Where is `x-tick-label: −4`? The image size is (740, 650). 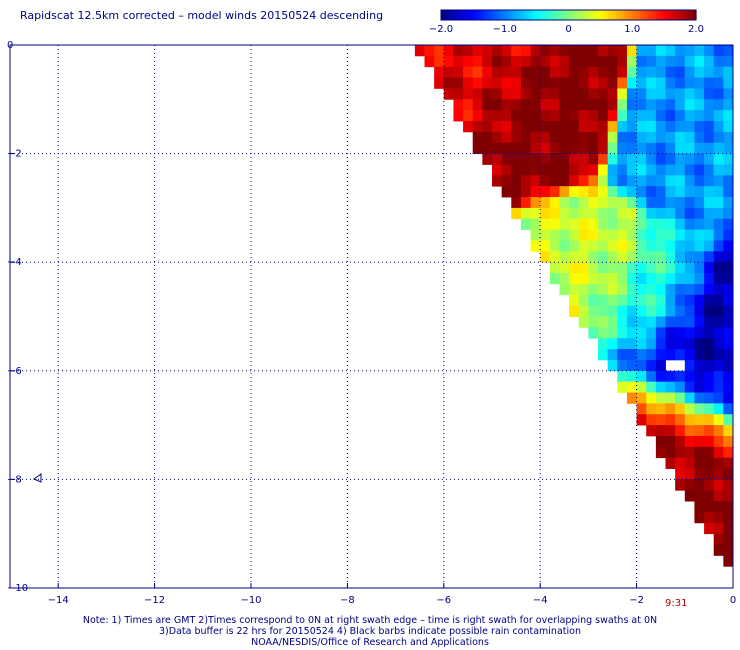
x-tick-label: −4 is located at coordinates (540, 600).